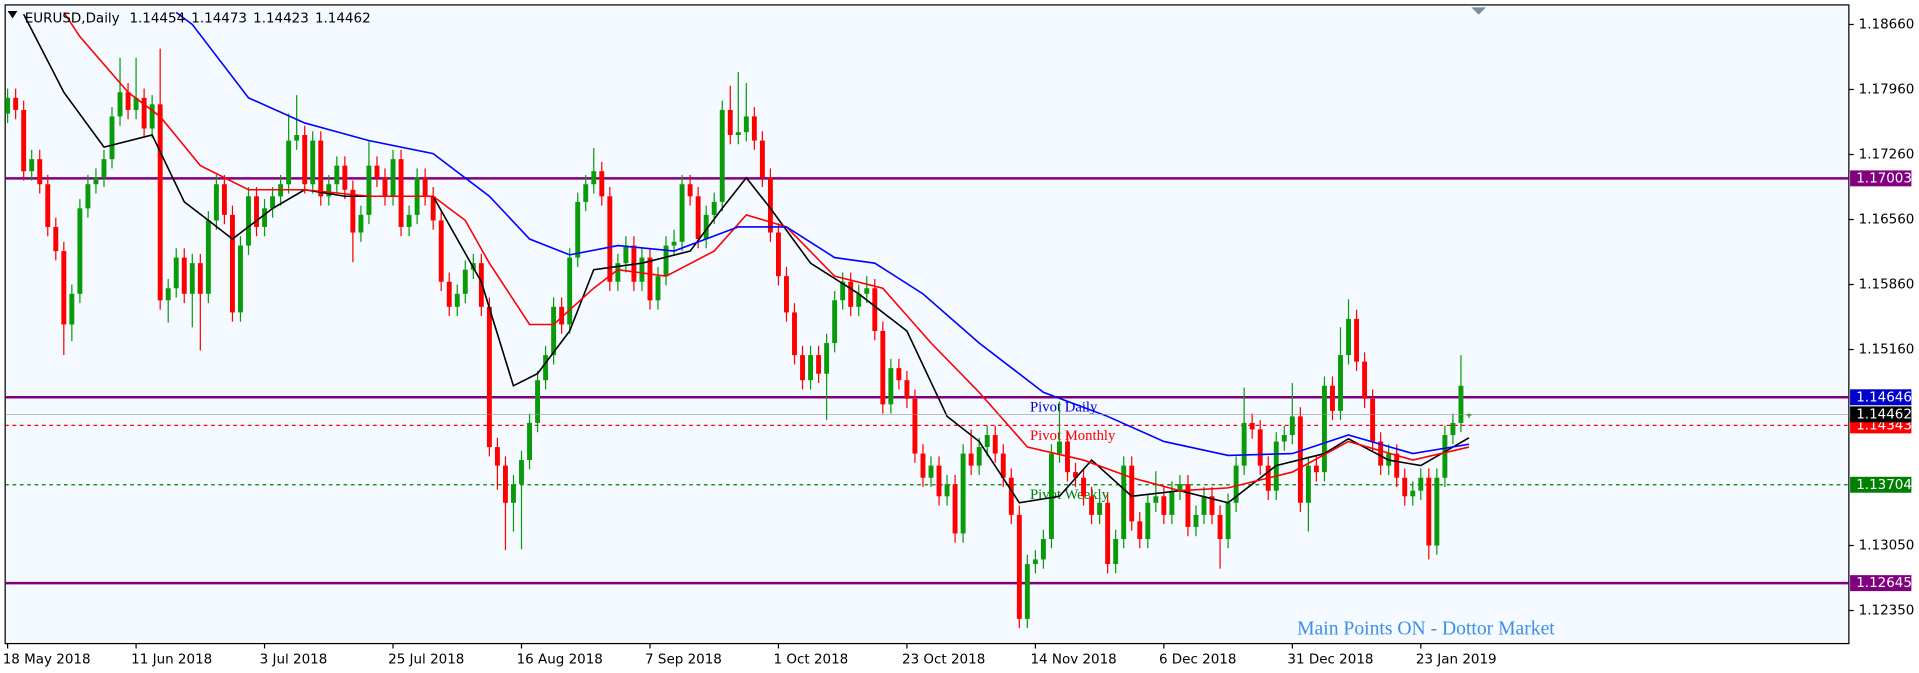  Describe the element at coordinates (1884, 485) in the screenshot. I see `price-tag-label: 1.13704` at that location.